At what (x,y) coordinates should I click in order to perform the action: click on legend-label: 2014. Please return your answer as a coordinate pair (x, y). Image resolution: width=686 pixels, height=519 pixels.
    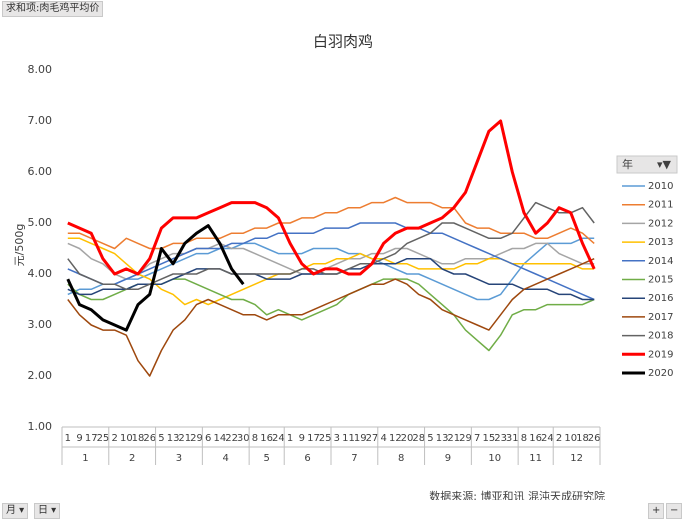
    Looking at the image, I should click on (660, 261).